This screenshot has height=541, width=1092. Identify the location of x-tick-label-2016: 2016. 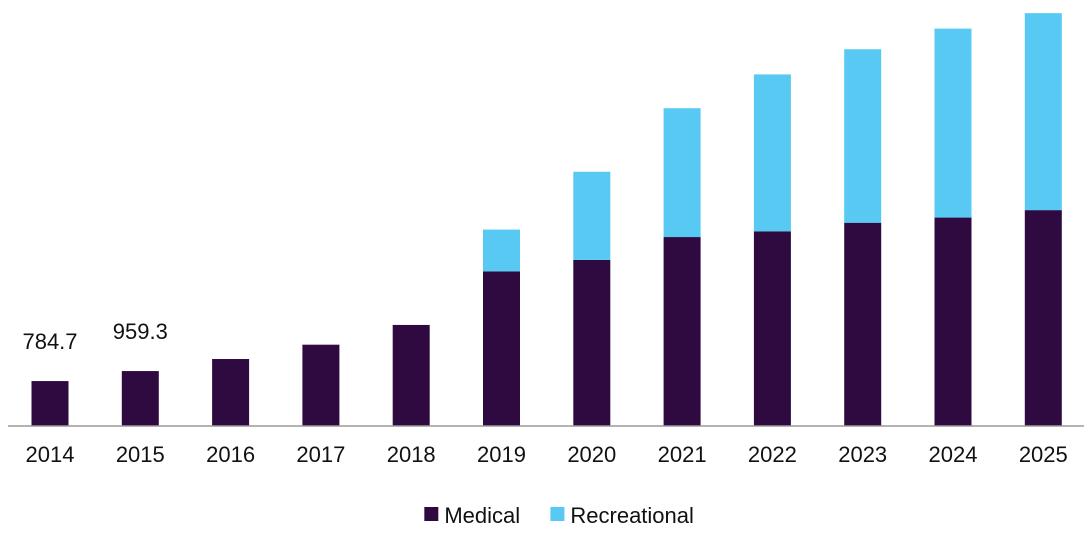
(230, 454).